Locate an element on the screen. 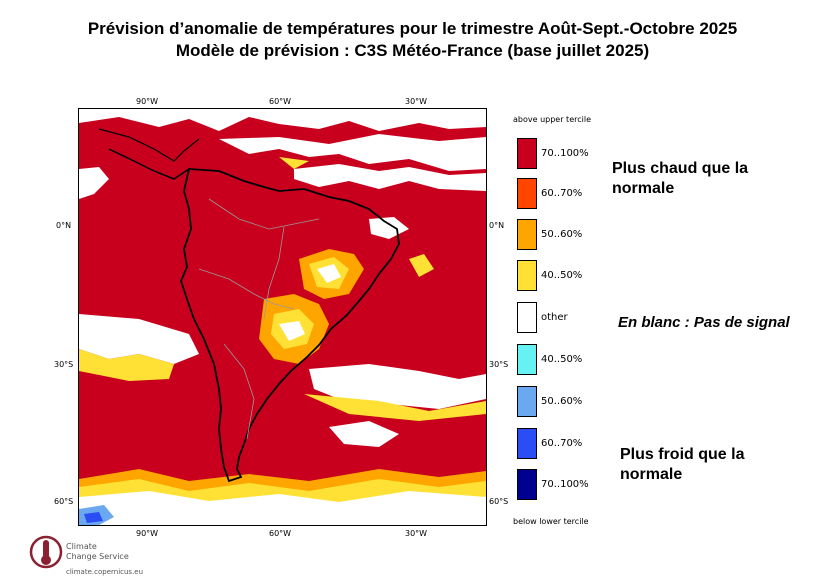 The height and width of the screenshot is (585, 825). south-america-coastline is located at coordinates (290, 325).